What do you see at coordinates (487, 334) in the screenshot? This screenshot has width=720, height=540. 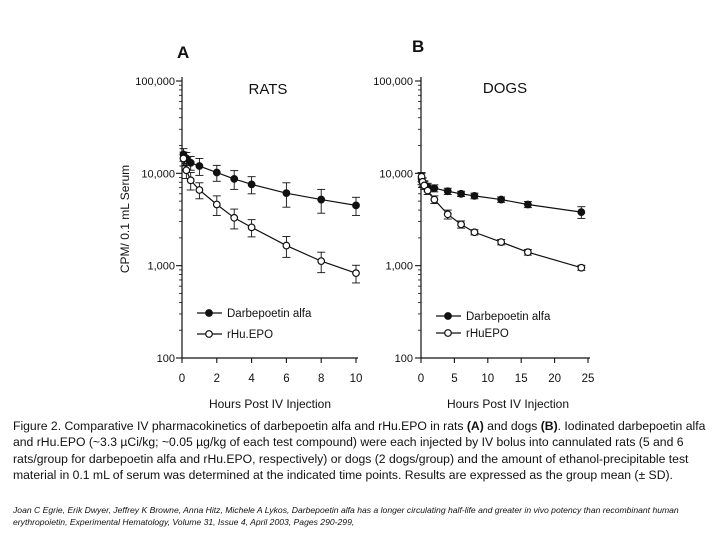 I see `legend-label: rHuEPO` at bounding box center [487, 334].